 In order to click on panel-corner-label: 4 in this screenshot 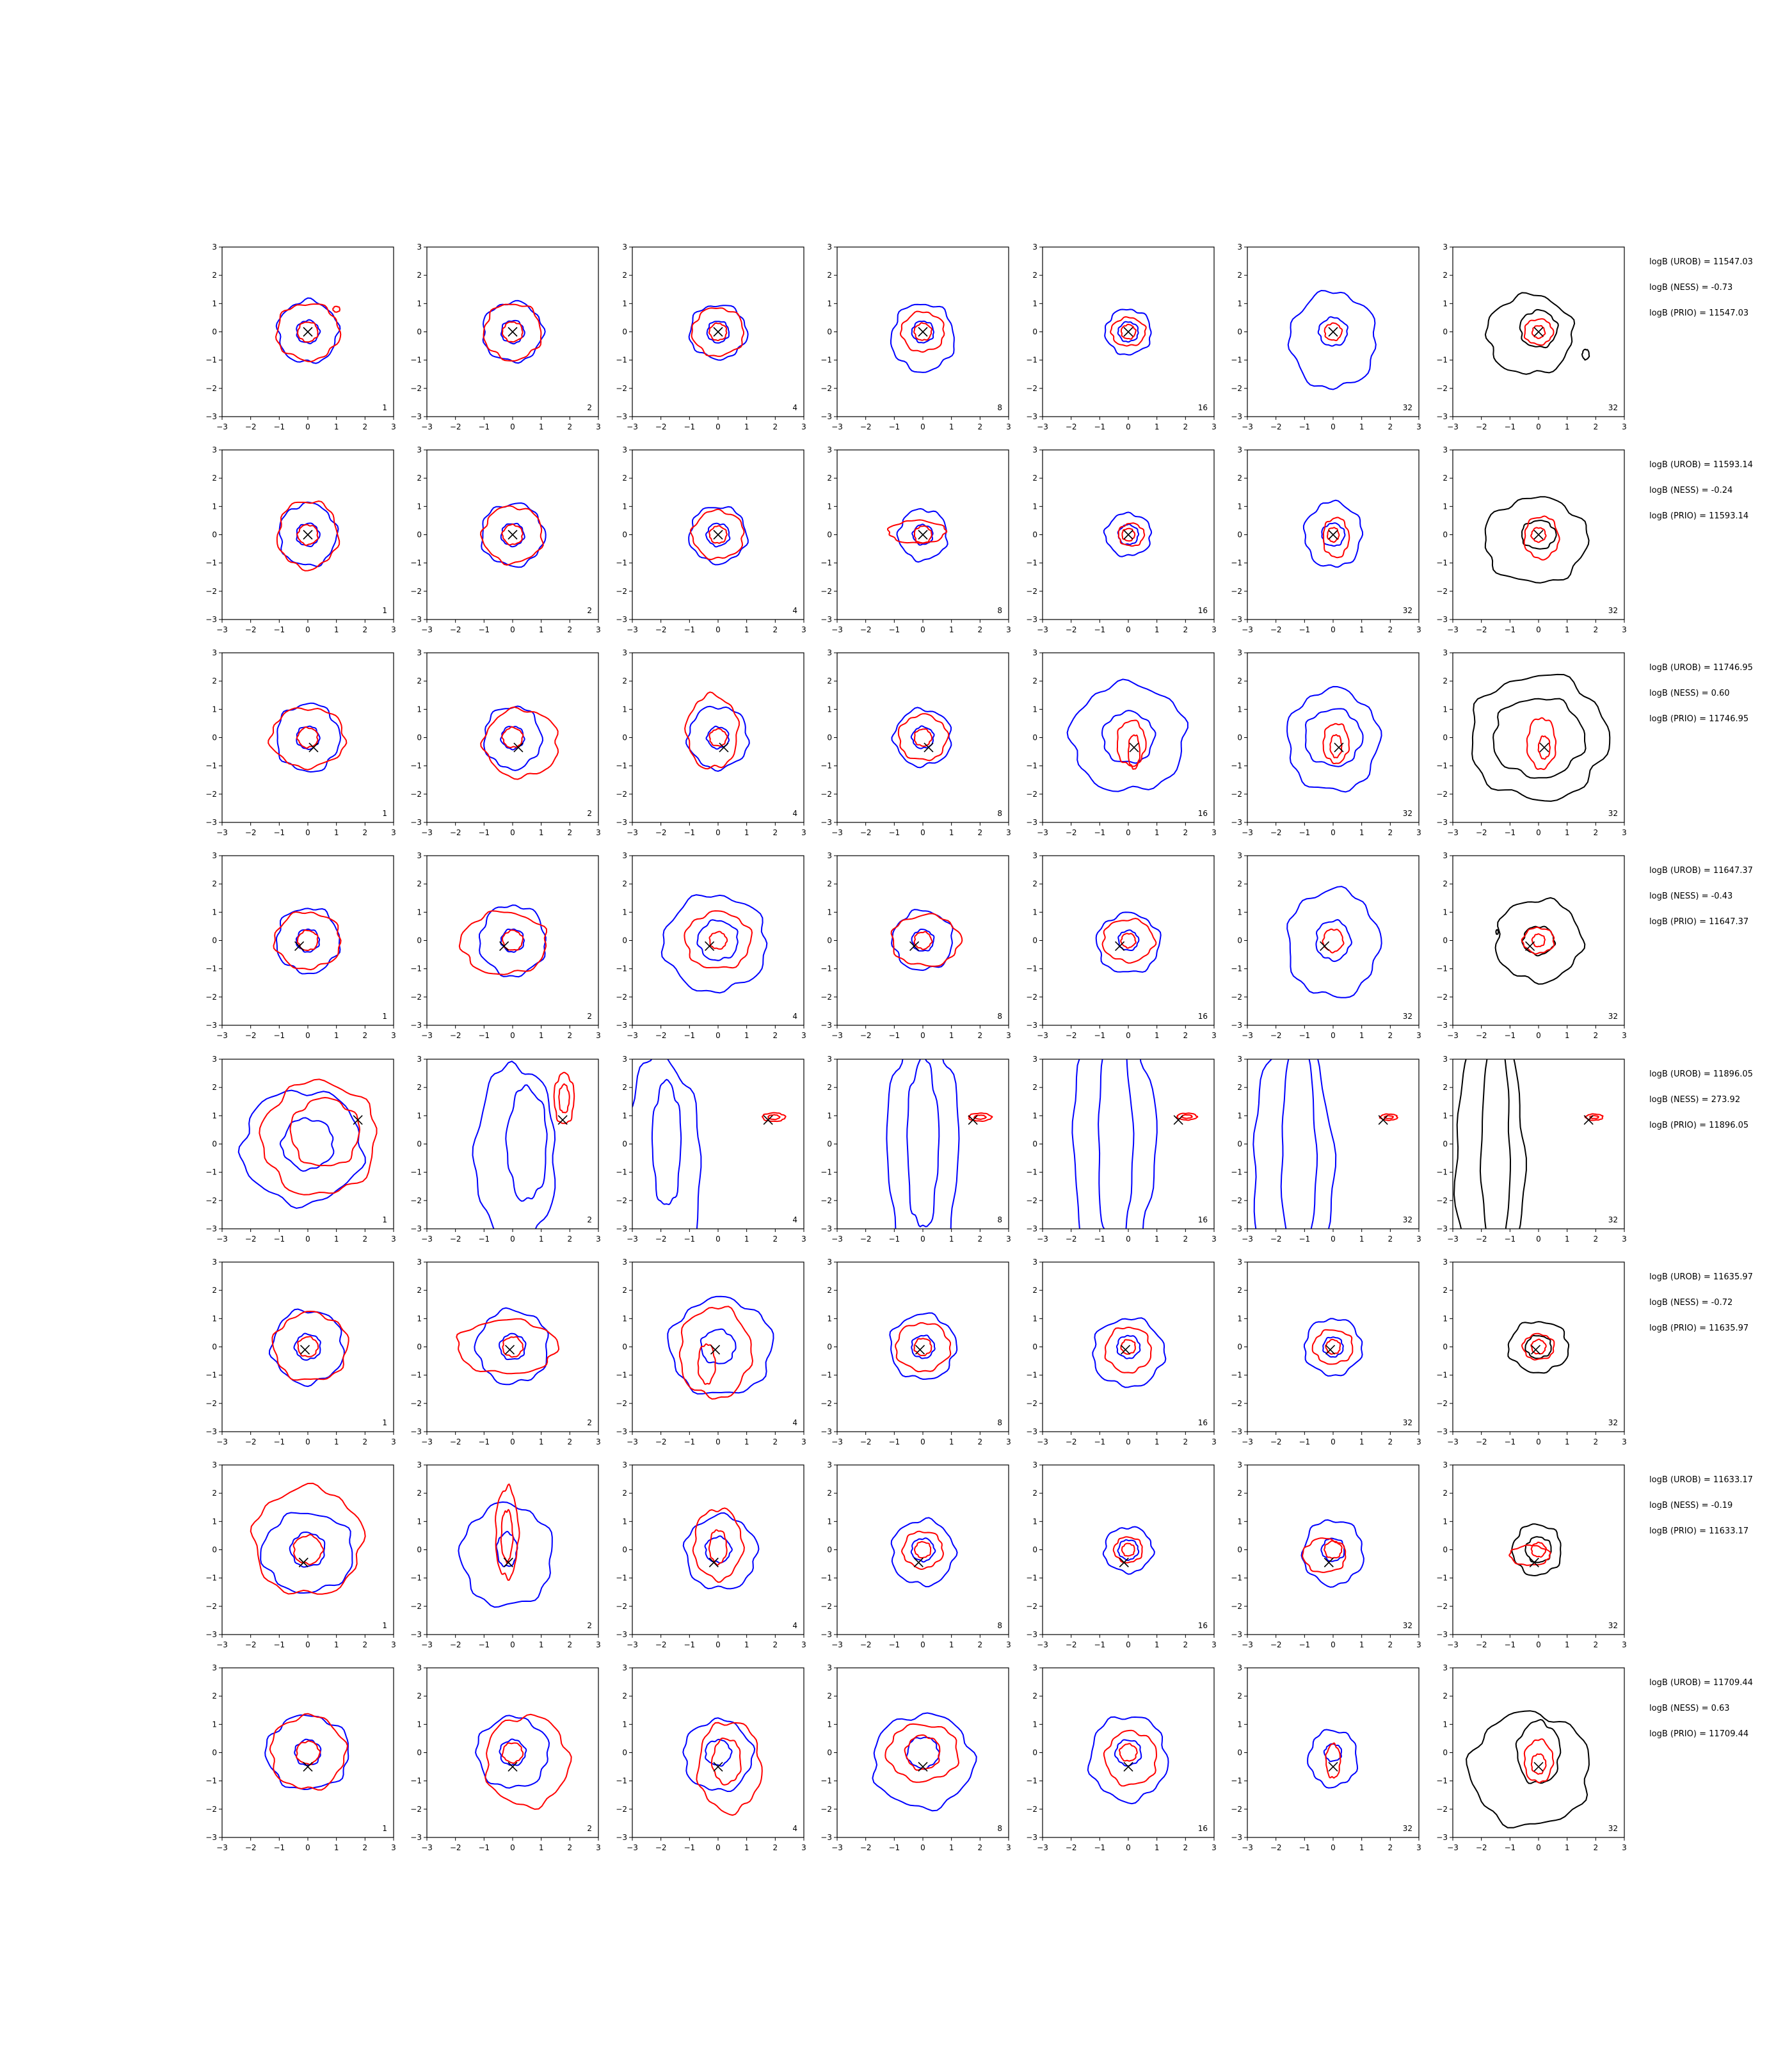, I will do `click(794, 1422)`.